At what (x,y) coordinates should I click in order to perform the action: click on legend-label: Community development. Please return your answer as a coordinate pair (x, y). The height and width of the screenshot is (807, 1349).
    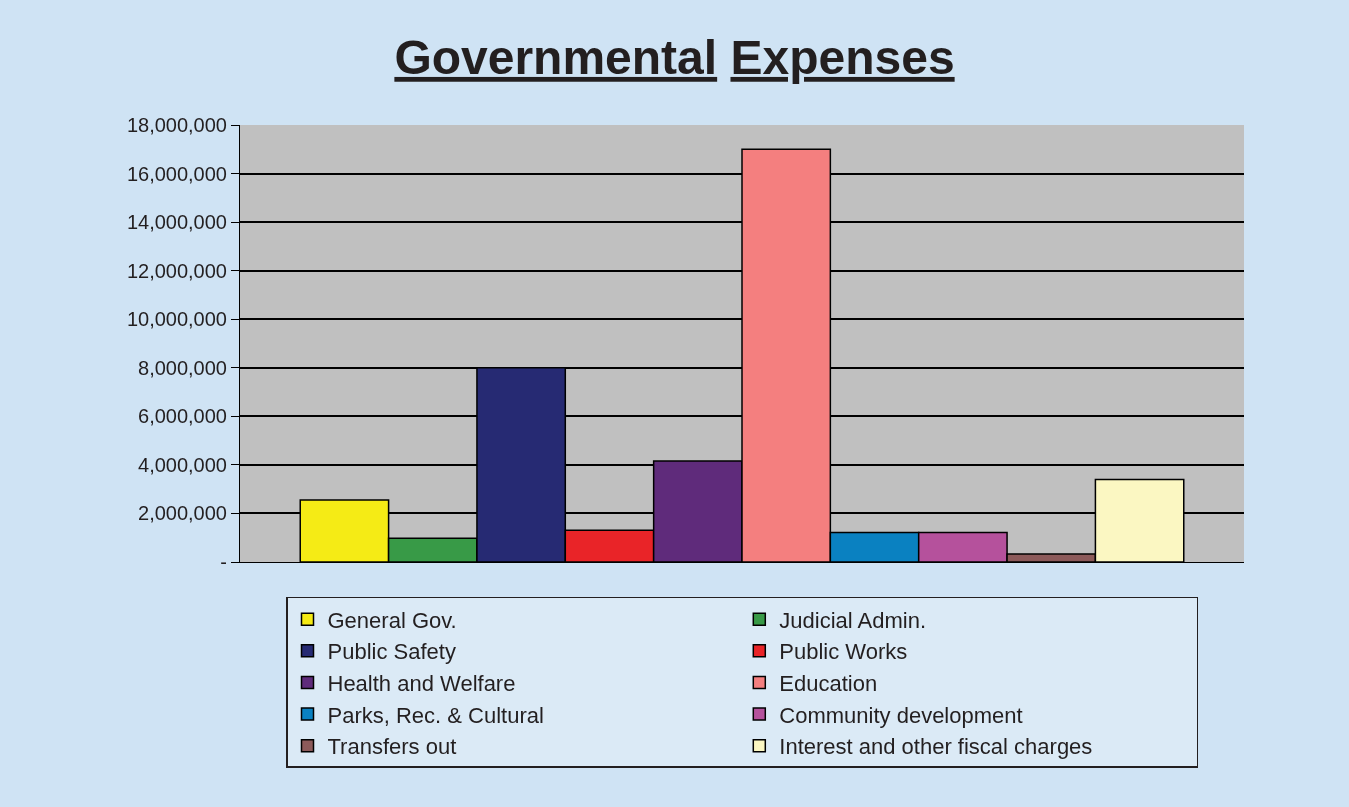
    Looking at the image, I should click on (901, 715).